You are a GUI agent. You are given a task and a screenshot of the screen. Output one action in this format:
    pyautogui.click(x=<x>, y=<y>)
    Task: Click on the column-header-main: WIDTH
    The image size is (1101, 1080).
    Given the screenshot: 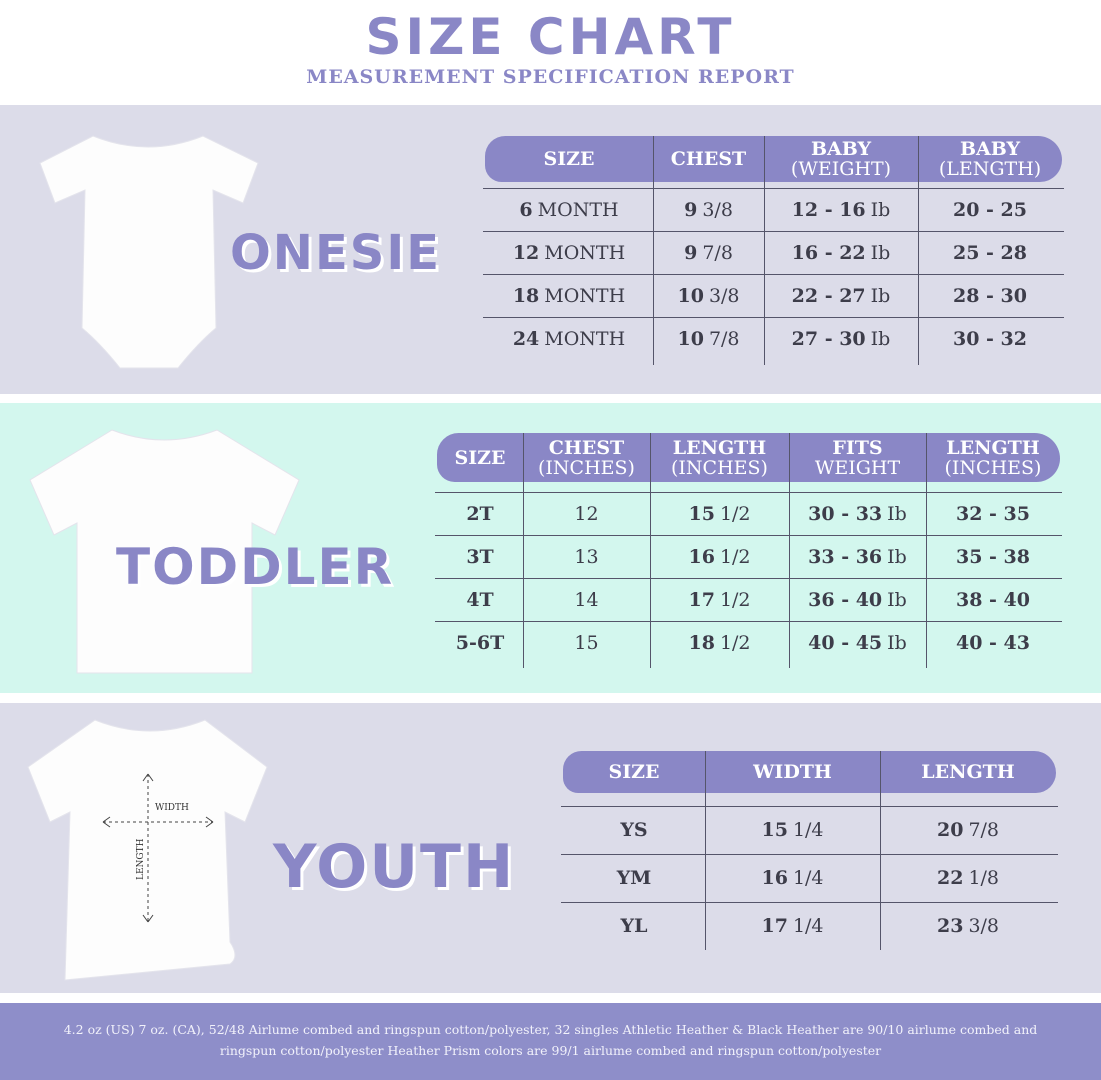 What is the action you would take?
    pyautogui.click(x=792, y=772)
    